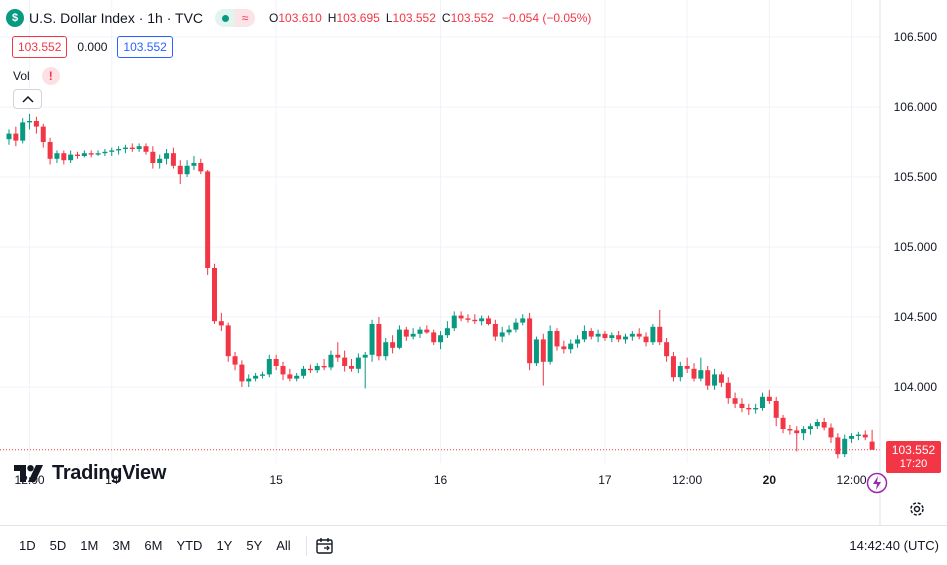  What do you see at coordinates (27, 99) in the screenshot?
I see `collapse-legend-button` at bounding box center [27, 99].